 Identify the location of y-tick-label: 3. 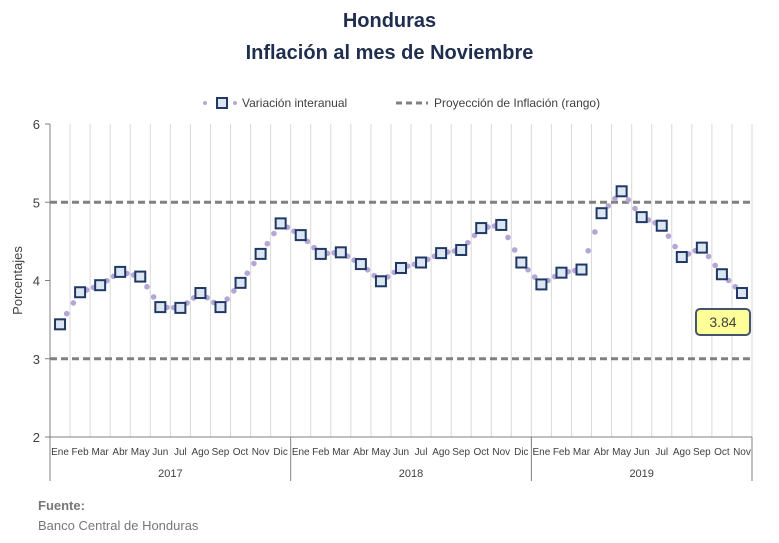
(36, 359).